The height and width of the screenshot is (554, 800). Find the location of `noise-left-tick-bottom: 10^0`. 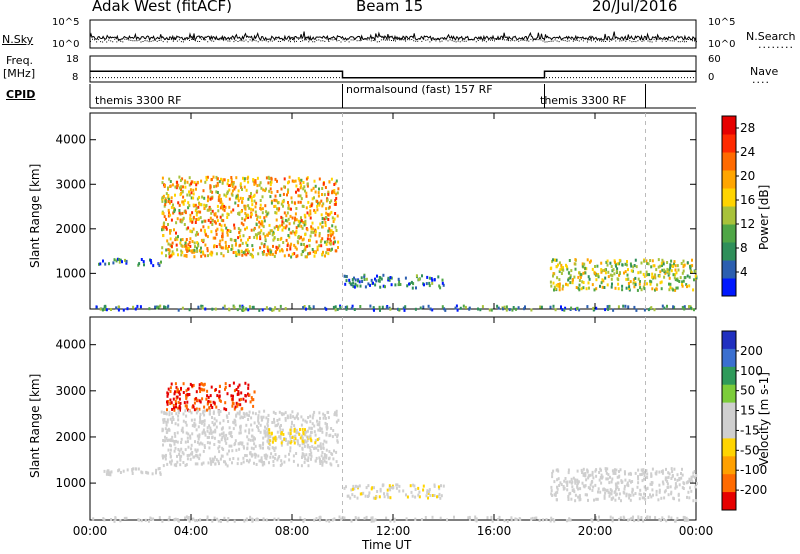

noise-left-tick-bottom: 10^0 is located at coordinates (66, 44).